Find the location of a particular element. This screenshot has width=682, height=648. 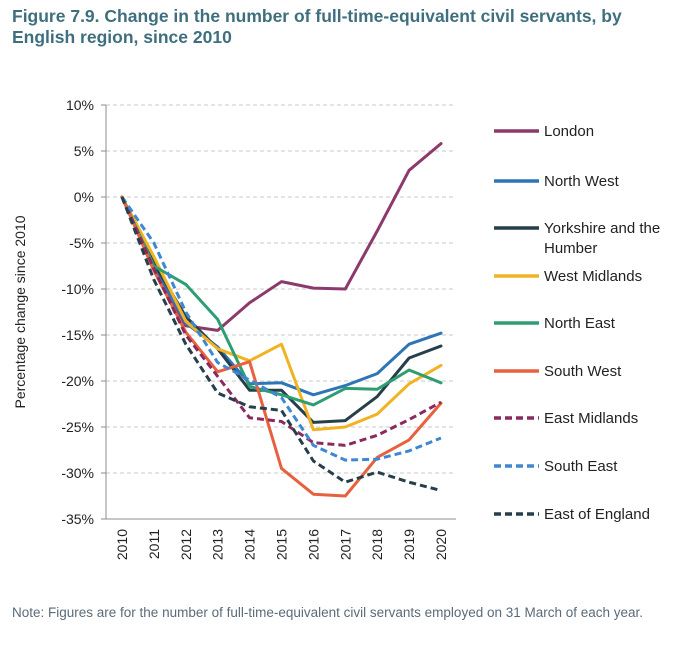

x-tick-label: 2010 is located at coordinates (122, 544).